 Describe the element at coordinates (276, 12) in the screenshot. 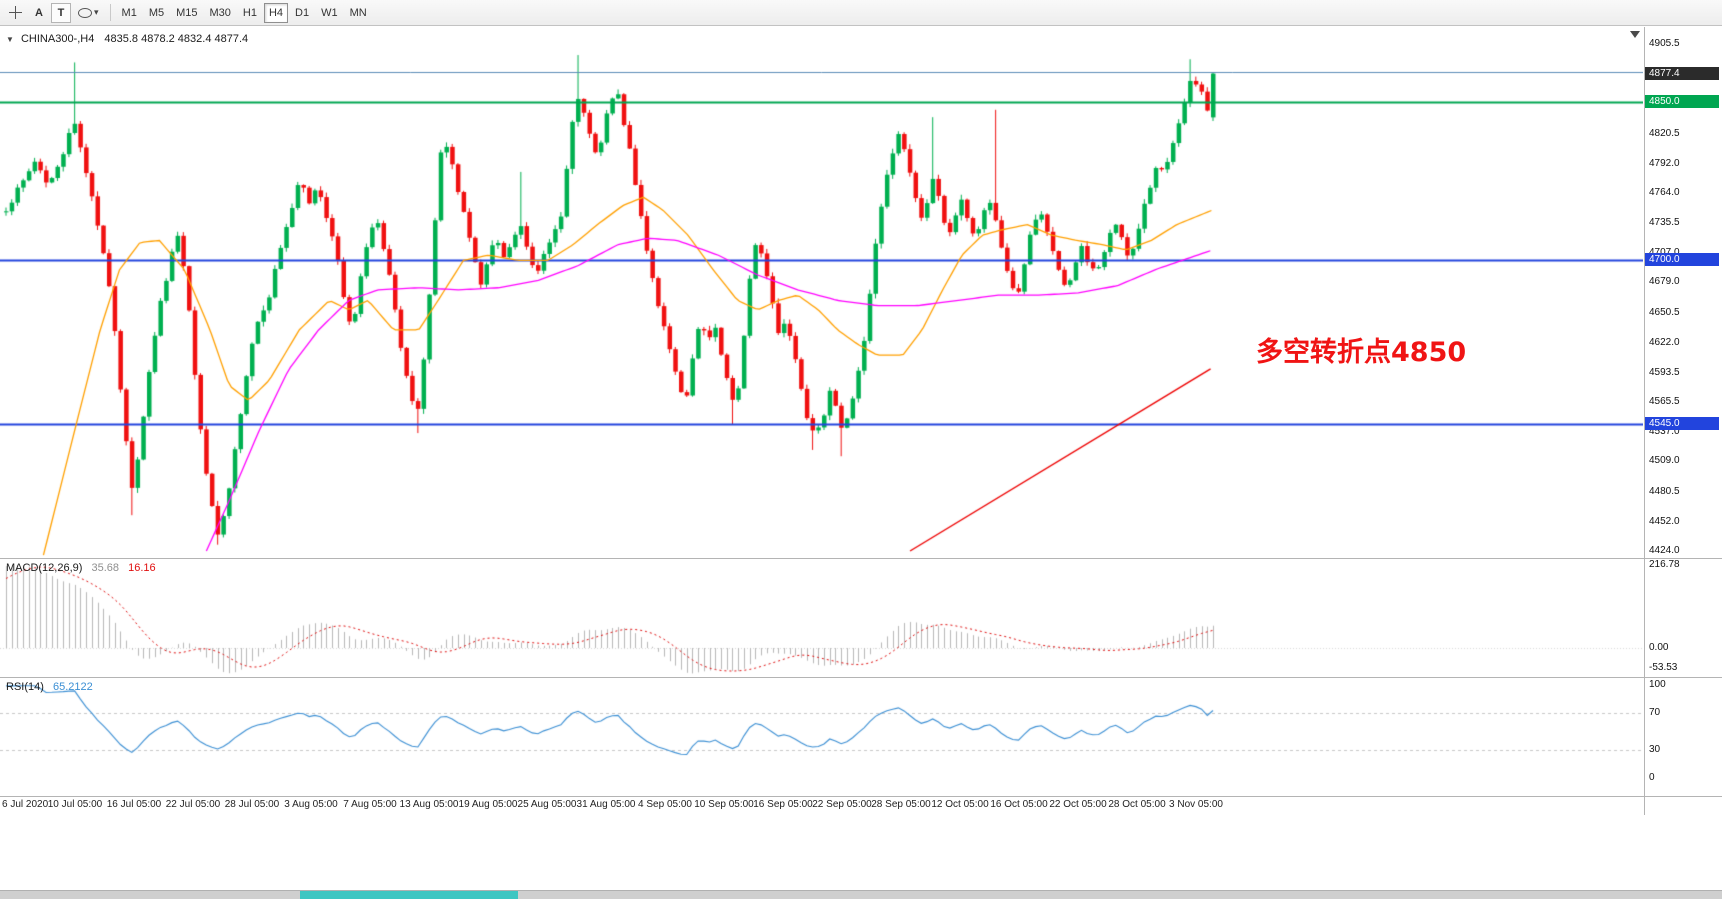

I see `timeframe-button-h4: H4` at that location.